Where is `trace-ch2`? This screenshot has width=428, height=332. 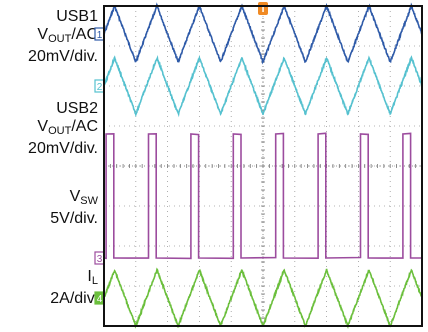
trace-ch2 is located at coordinates (263, 86).